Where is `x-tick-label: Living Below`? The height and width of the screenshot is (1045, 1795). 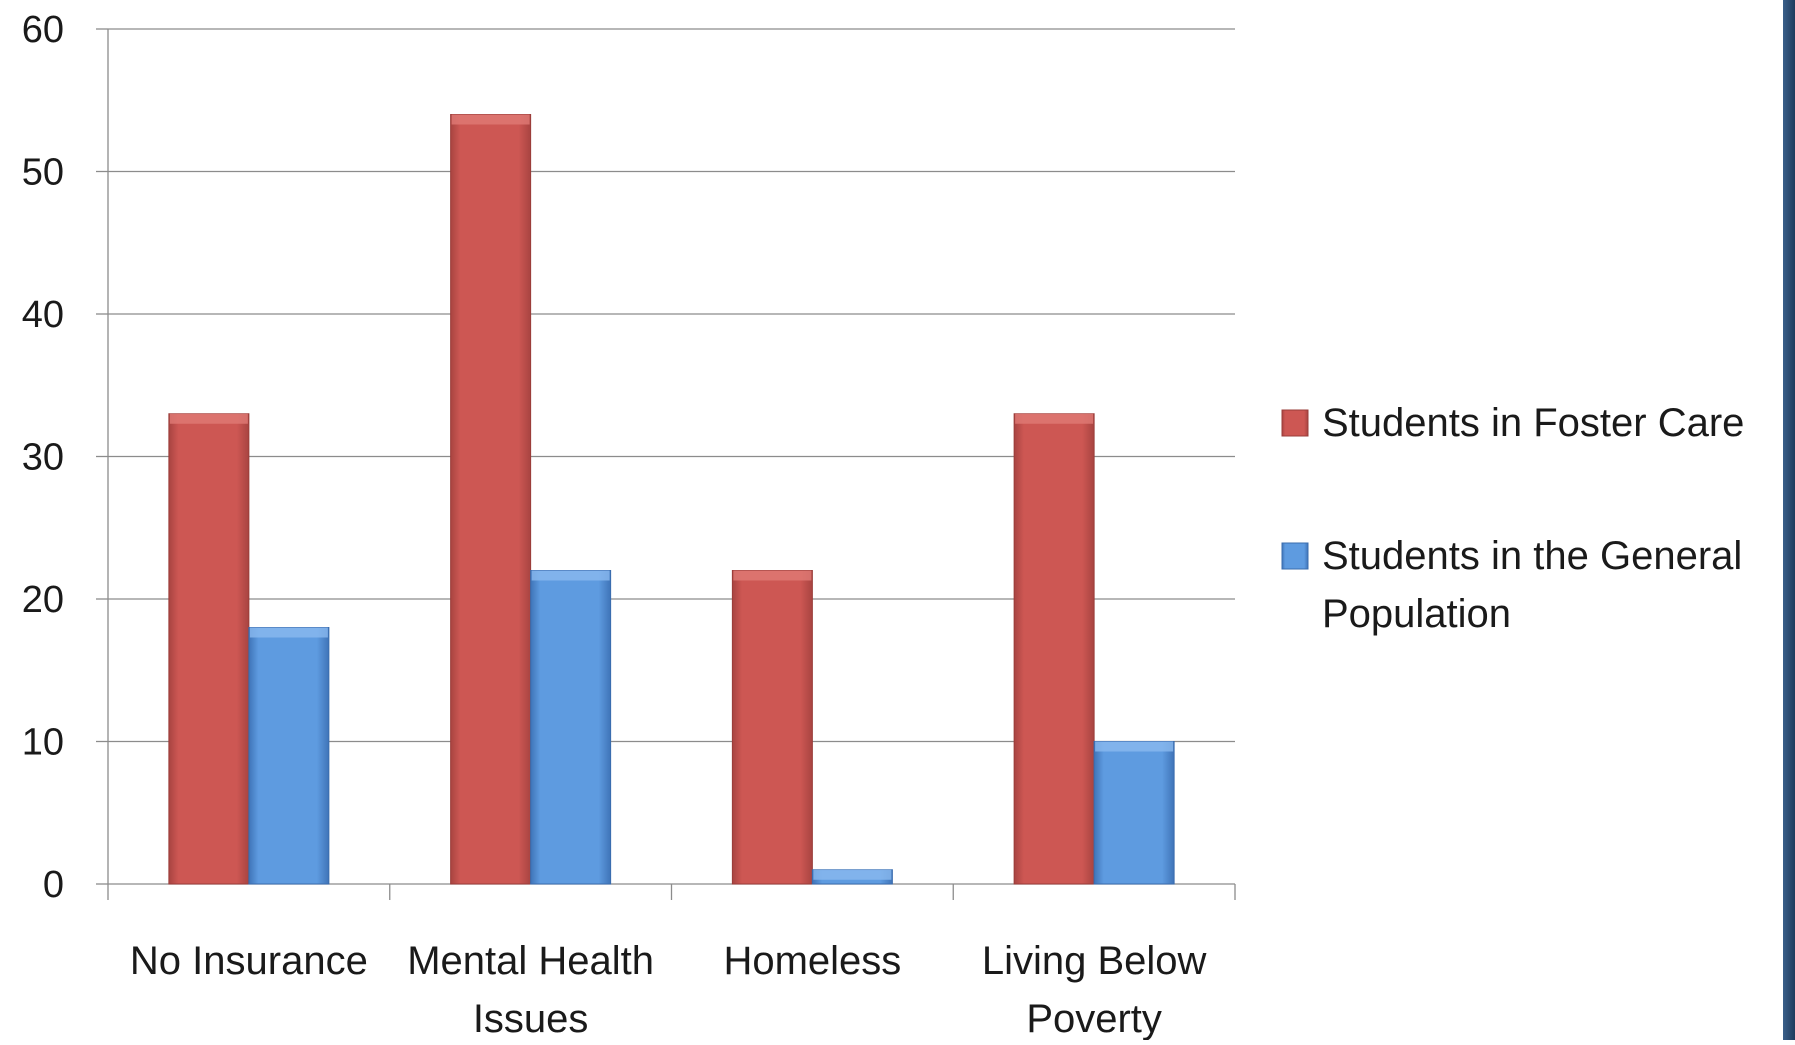
x-tick-label: Living Below is located at coordinates (1094, 961).